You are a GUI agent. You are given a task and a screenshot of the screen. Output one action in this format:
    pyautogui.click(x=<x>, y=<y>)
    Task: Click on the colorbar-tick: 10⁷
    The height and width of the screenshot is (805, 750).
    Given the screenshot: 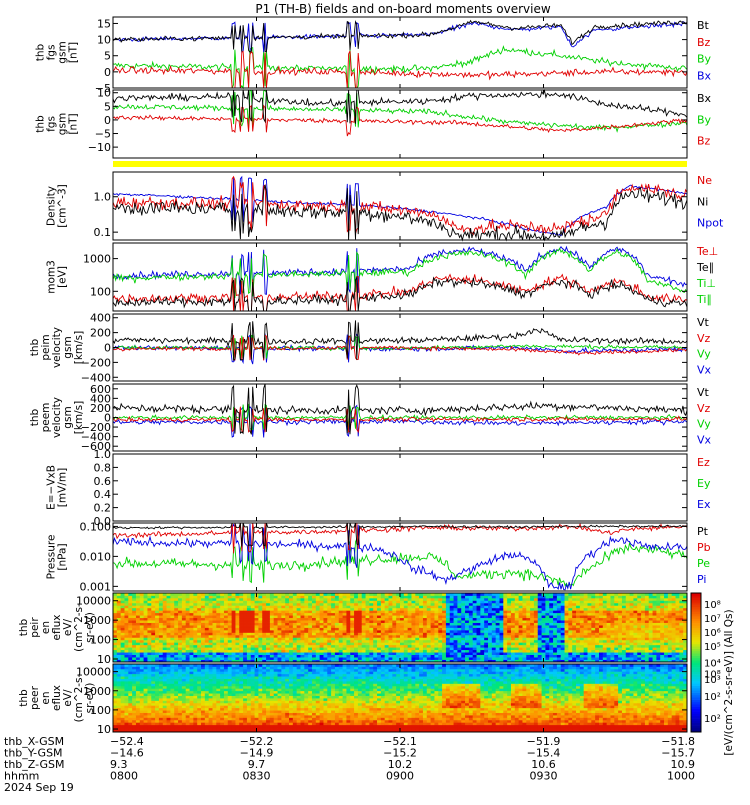 What is the action you would take?
    pyautogui.click(x=712, y=619)
    